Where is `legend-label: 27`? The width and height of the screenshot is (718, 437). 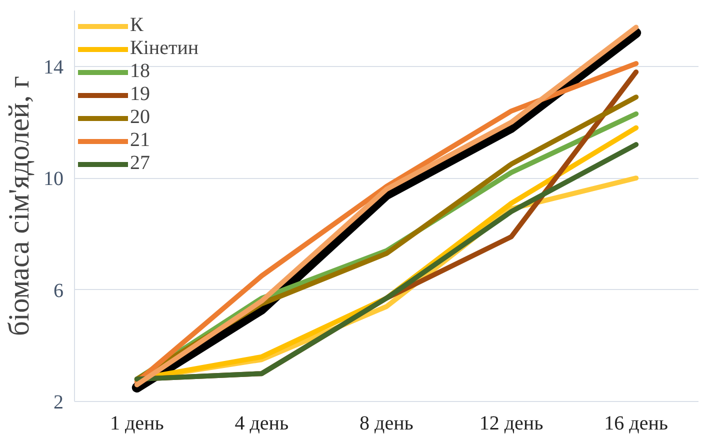 legend-label: 27 is located at coordinates (140, 163).